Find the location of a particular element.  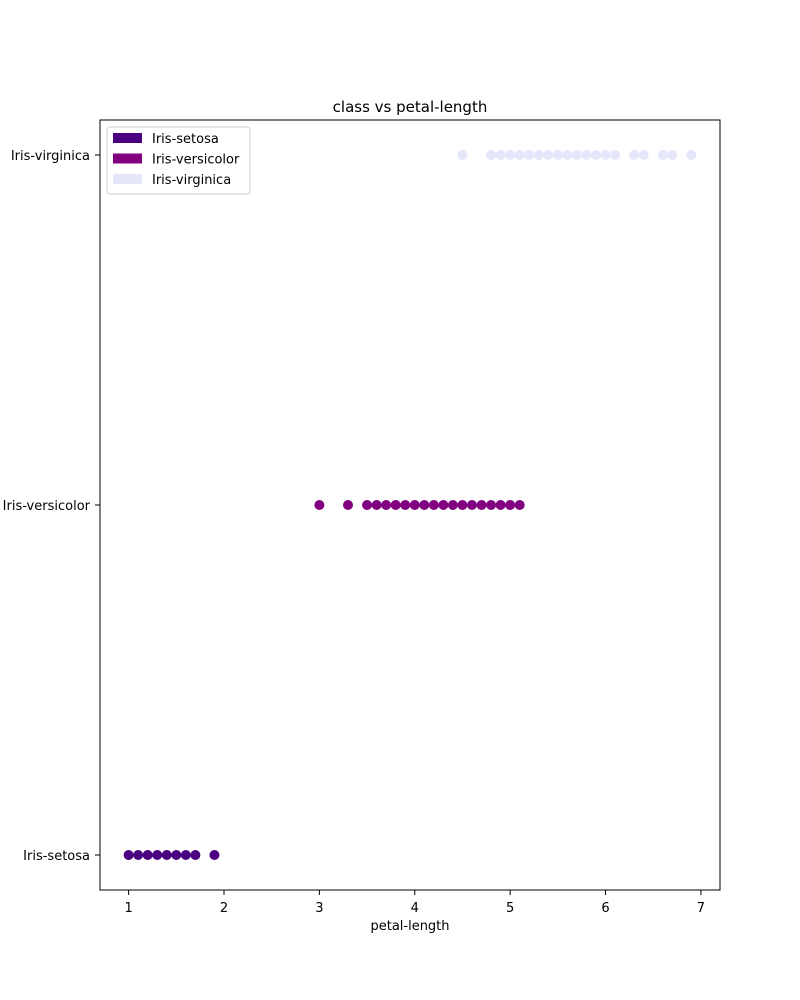

x-axis-label: petal-length is located at coordinates (409, 926).